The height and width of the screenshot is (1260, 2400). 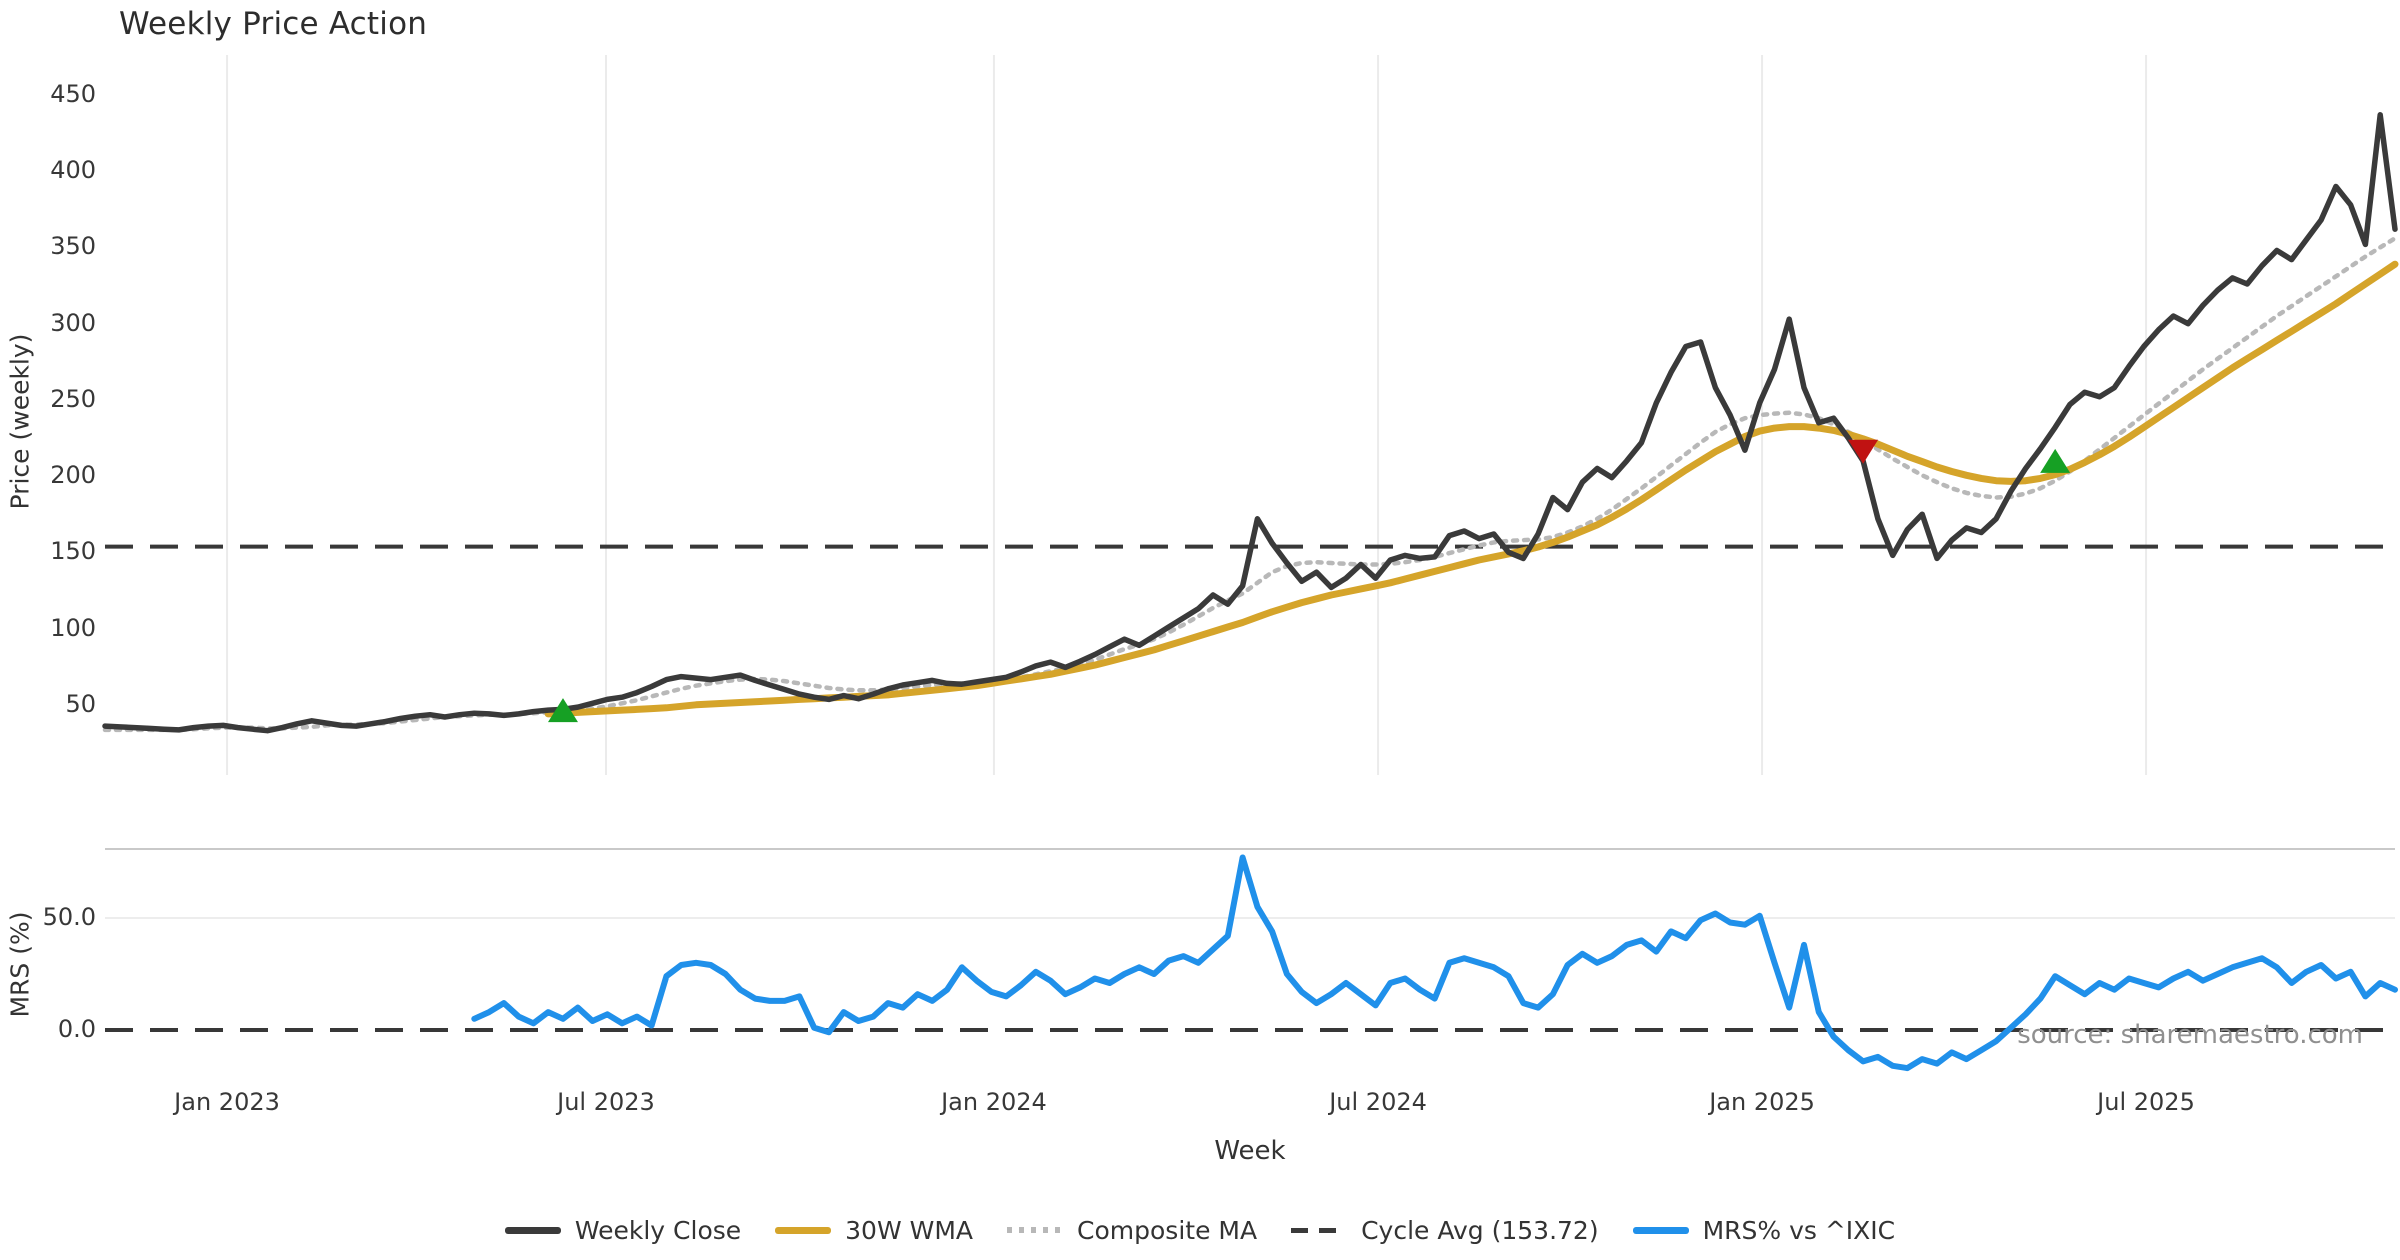 I want to click on sell-signal-marker, so click(x=1863, y=451).